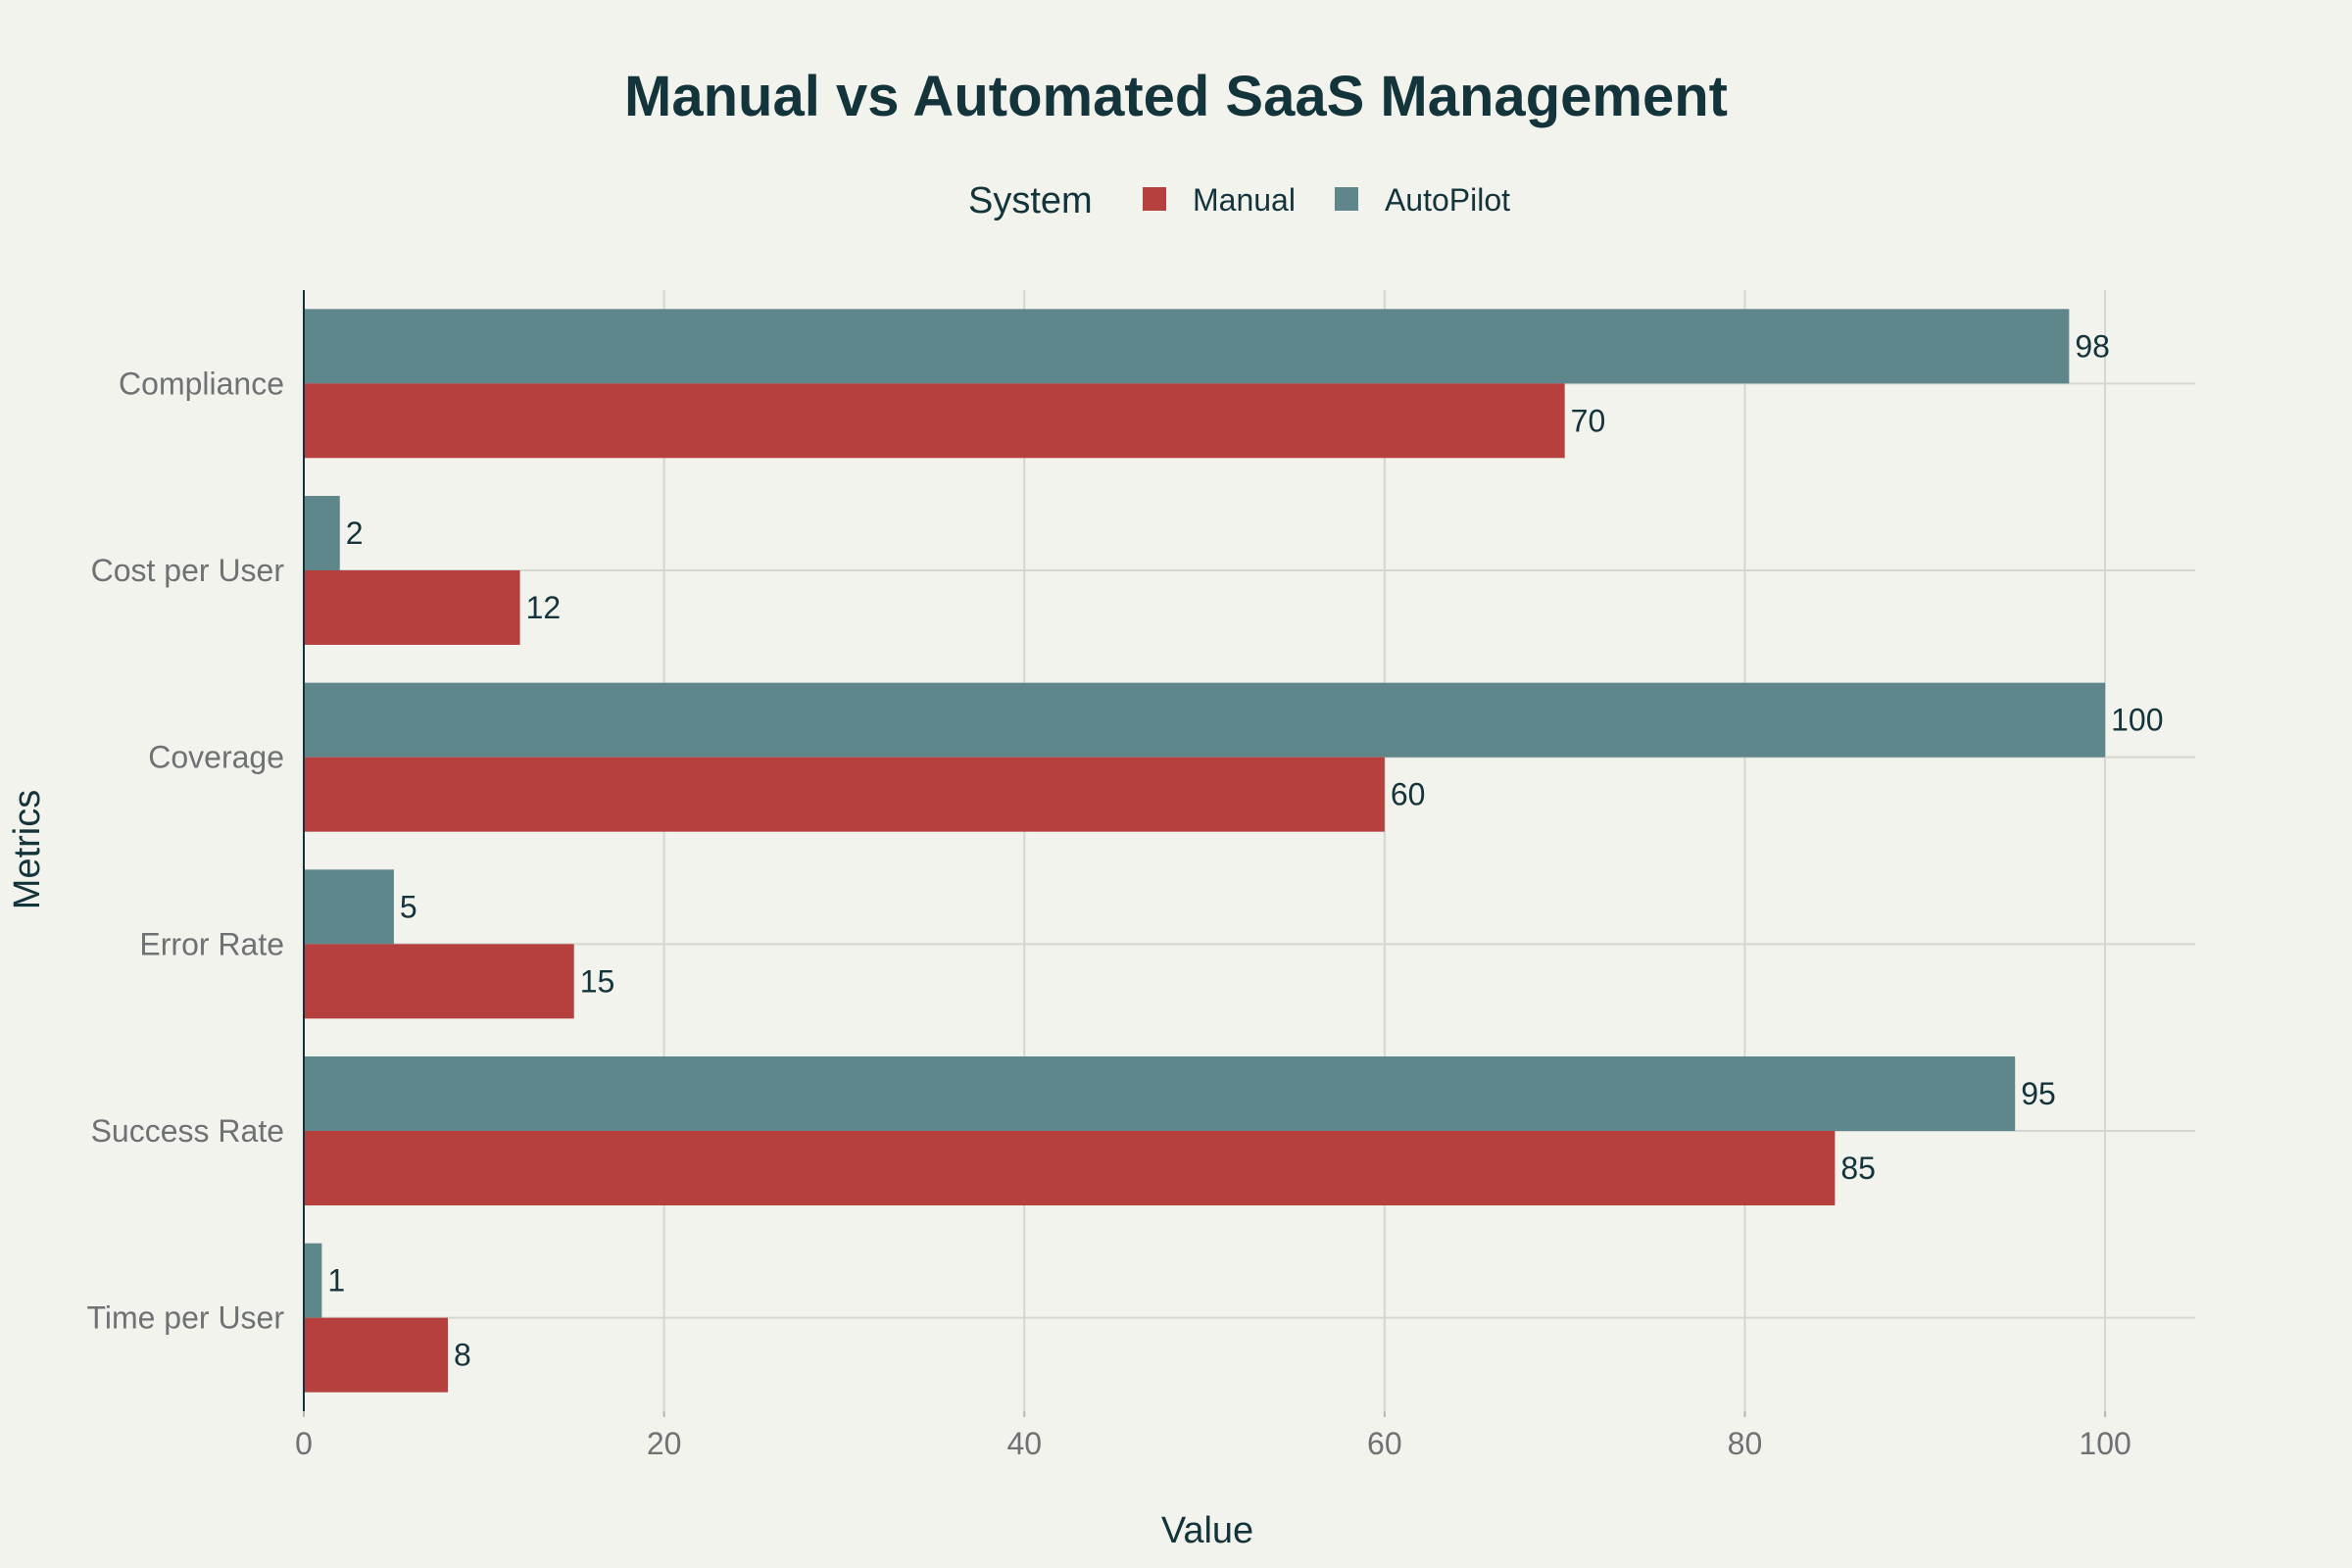 This screenshot has width=2352, height=1568. I want to click on y-tick-label: Cost per User, so click(188, 570).